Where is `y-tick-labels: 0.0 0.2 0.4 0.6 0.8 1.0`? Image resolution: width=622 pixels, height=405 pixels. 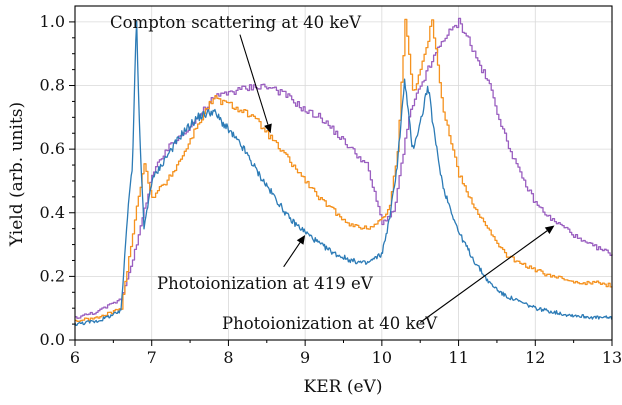 y-tick-labels: 0.0 0.2 0.4 0.6 0.8 1.0 is located at coordinates (52, 180).